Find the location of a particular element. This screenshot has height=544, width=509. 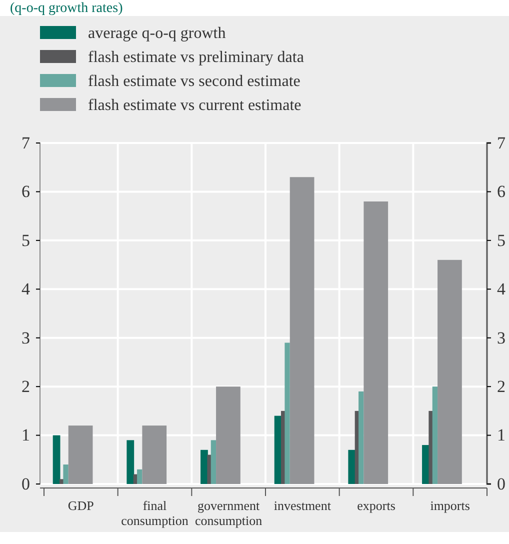

x-tick-label: final consumption is located at coordinates (155, 513).